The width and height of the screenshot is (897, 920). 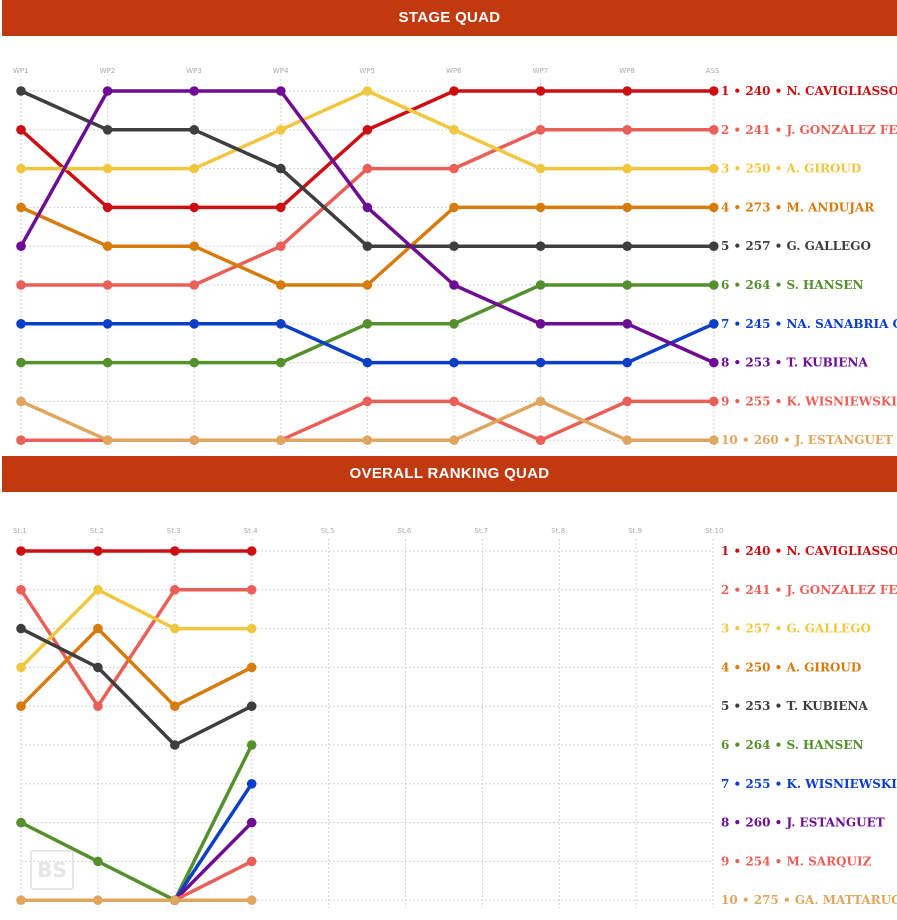 I want to click on stage-x-label: WP2, so click(x=108, y=71).